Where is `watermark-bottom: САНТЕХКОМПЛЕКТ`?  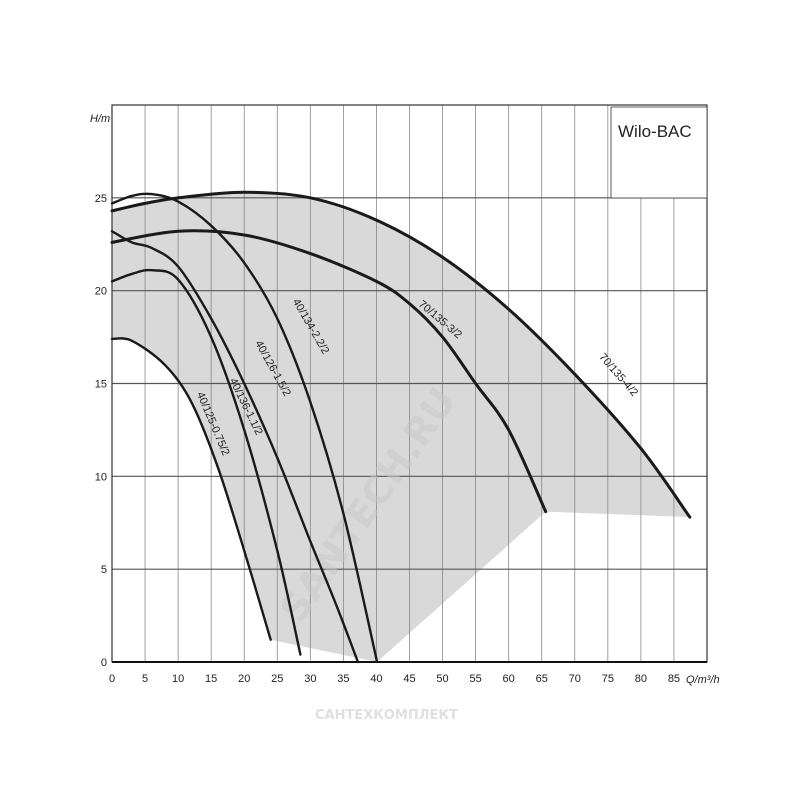
watermark-bottom: САНТЕХКОМПЛЕКТ is located at coordinates (386, 715).